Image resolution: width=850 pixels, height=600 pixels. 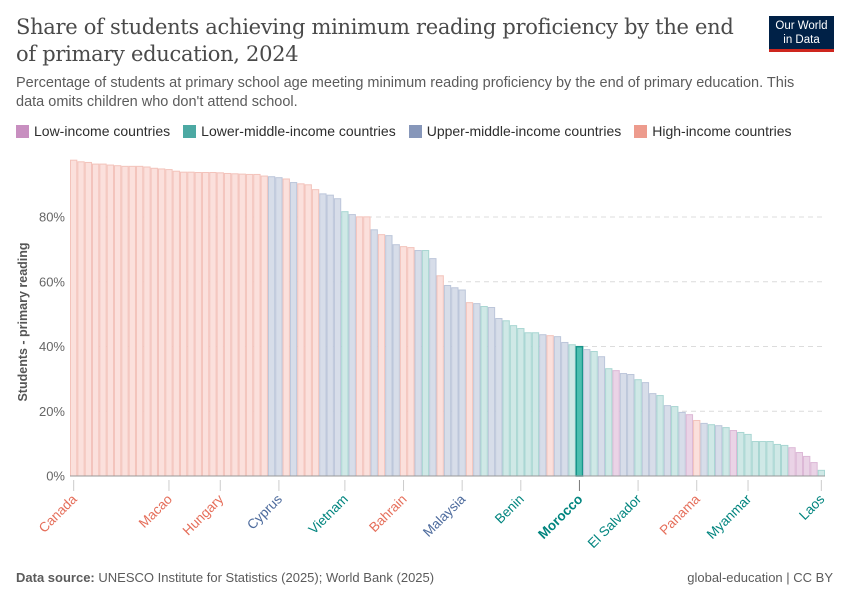 I want to click on bar-cyprus, so click(x=279, y=327).